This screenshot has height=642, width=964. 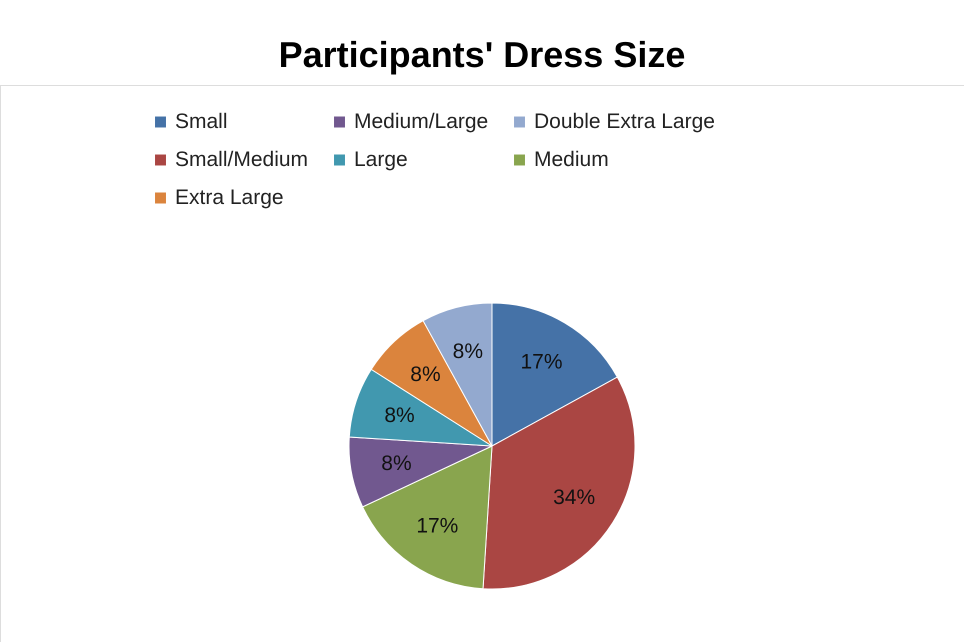 What do you see at coordinates (574, 498) in the screenshot?
I see `data-label: 34%` at bounding box center [574, 498].